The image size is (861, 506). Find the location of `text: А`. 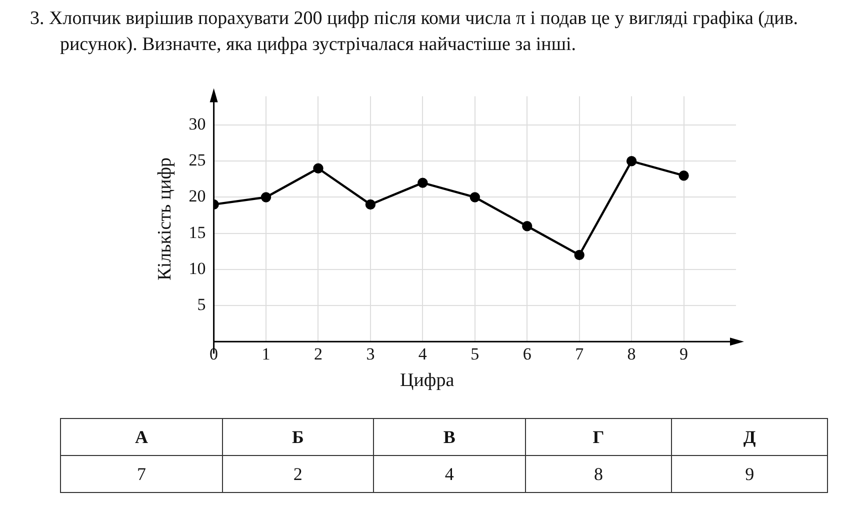

text: А is located at coordinates (141, 437).